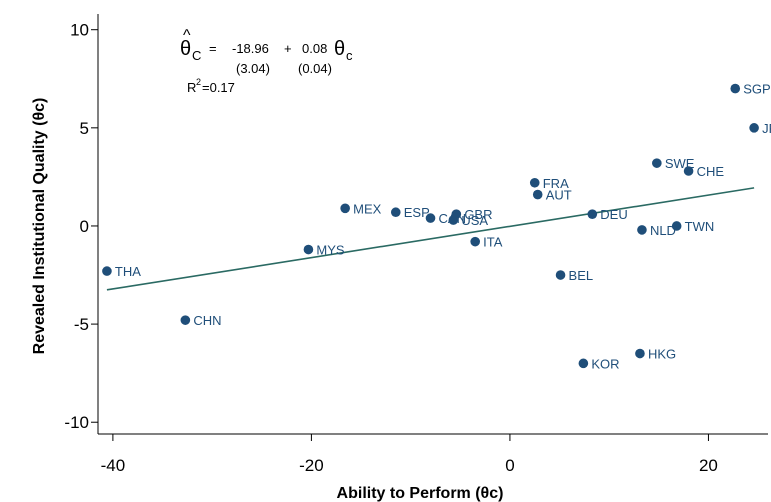 The height and width of the screenshot is (502, 771). Describe the element at coordinates (688, 171) in the screenshot. I see `point-che` at that location.